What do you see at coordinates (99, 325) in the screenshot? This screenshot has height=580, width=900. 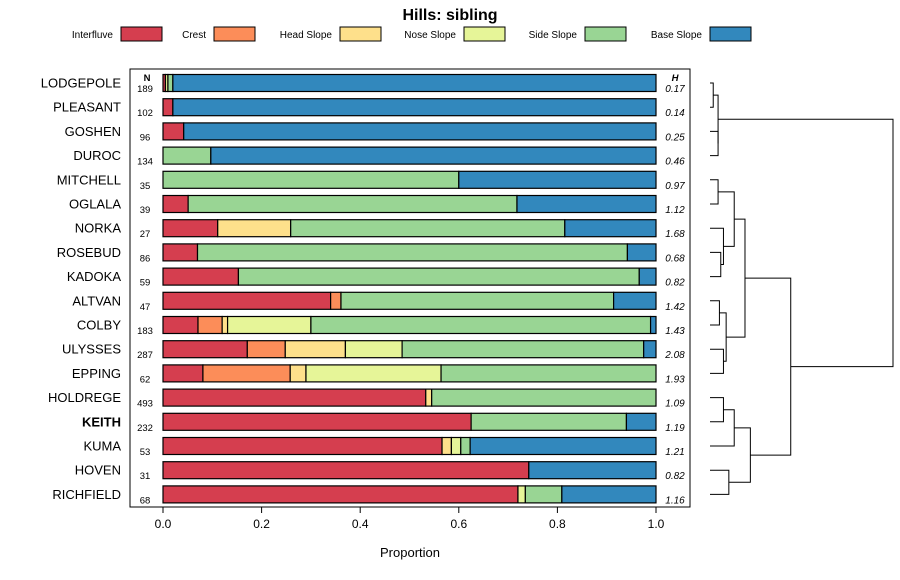 I see `row-label: COLBY` at bounding box center [99, 325].